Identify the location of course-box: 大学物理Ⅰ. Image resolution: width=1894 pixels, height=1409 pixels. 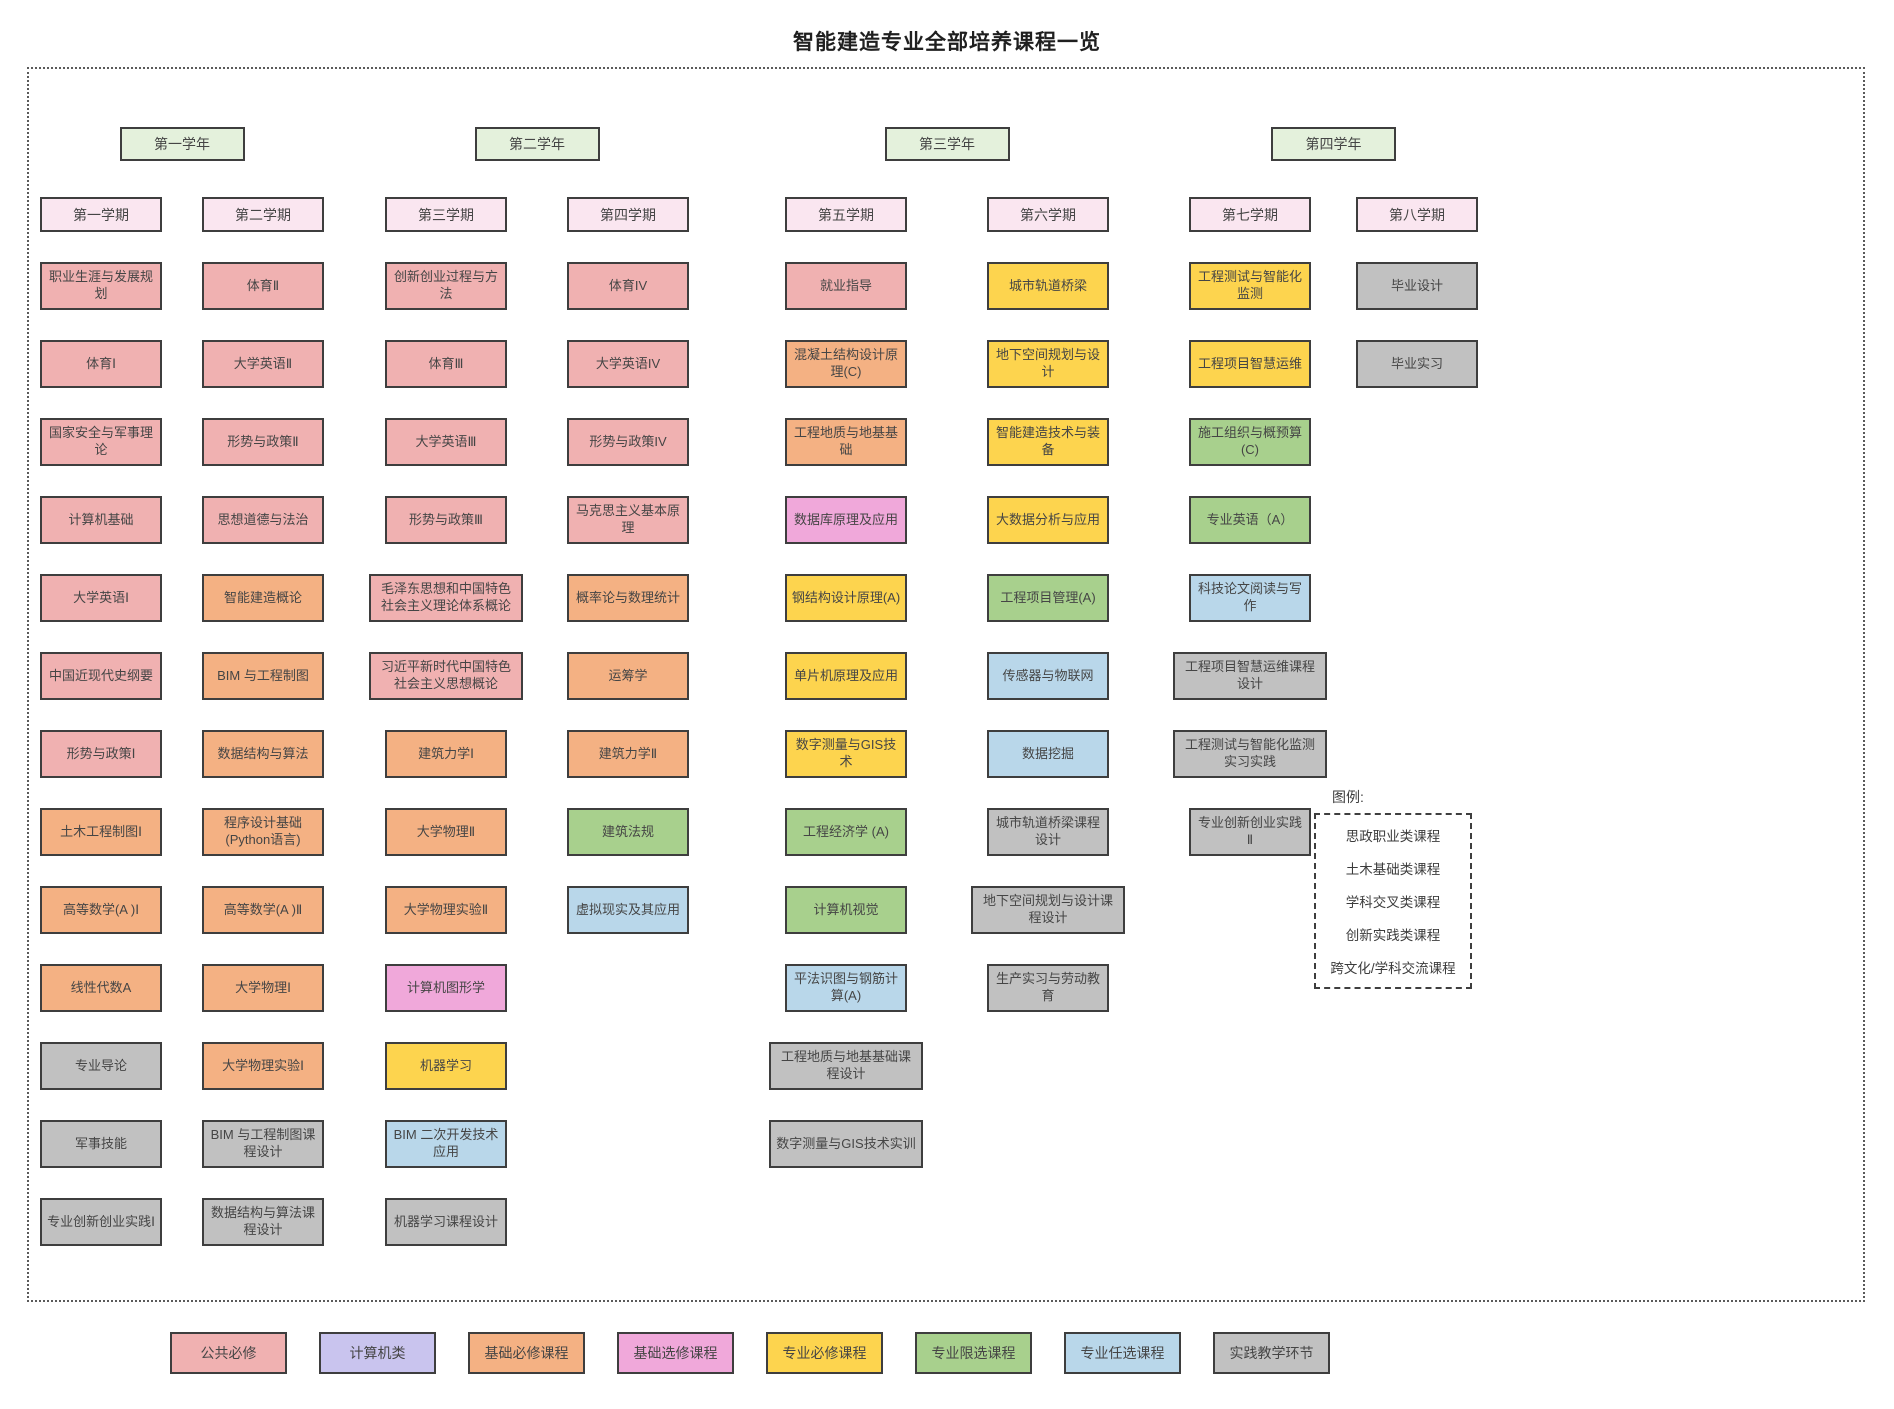
(263, 988).